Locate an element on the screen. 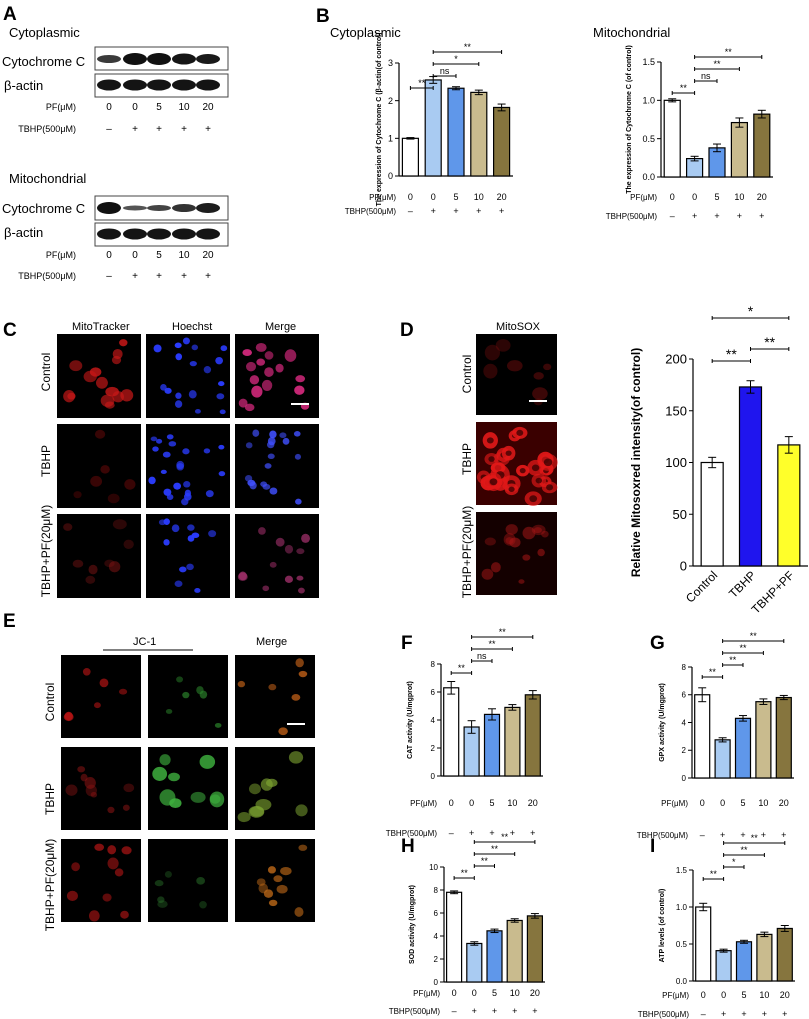 Image resolution: width=809 pixels, height=1019 pixels. panel-d-row-label-tbhp: TBHP is located at coordinates (467, 459).